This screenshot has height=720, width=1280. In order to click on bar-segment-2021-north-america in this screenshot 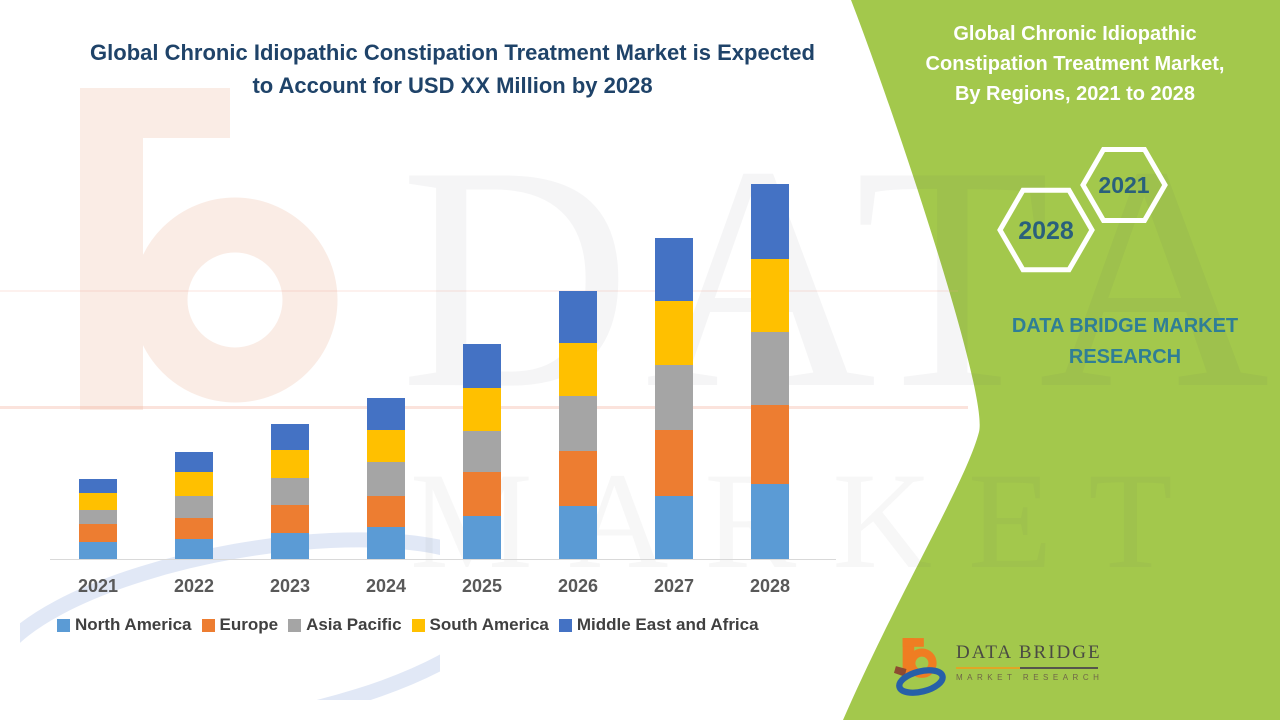, I will do `click(98, 550)`.